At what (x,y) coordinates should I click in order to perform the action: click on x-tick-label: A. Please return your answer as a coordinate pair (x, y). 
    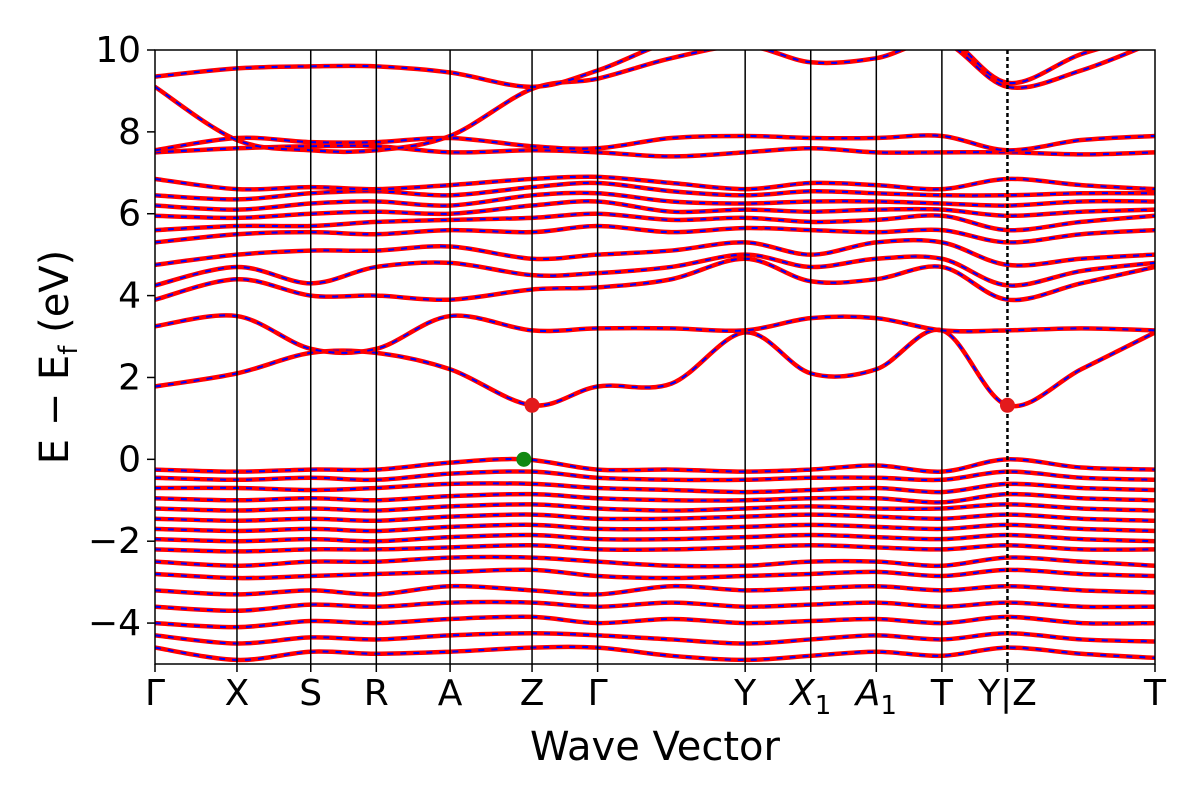
    Looking at the image, I should click on (450, 693).